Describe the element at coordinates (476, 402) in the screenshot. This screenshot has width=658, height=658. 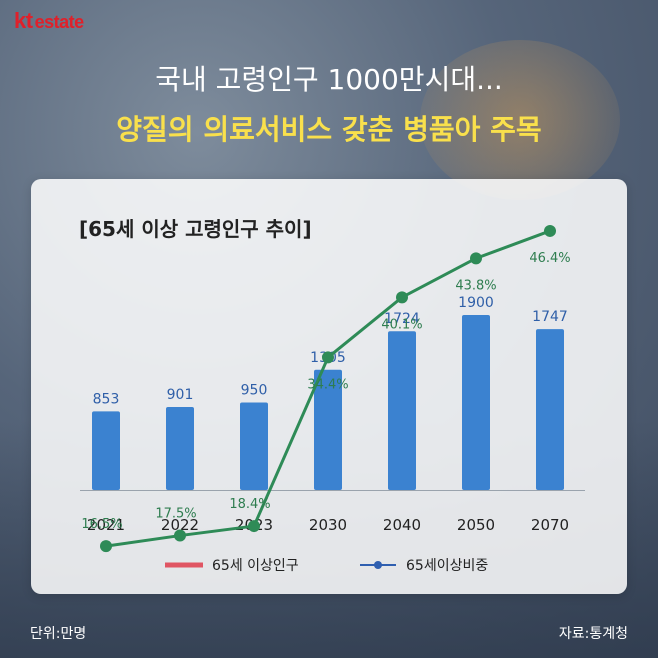
I see `bar-2050` at that location.